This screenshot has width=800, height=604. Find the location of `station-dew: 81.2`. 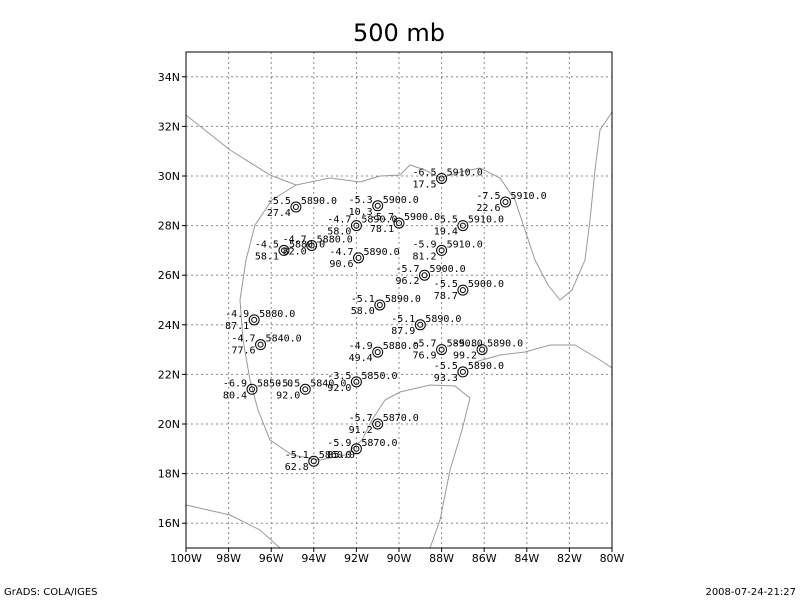

station-dew: 81.2 is located at coordinates (425, 256).